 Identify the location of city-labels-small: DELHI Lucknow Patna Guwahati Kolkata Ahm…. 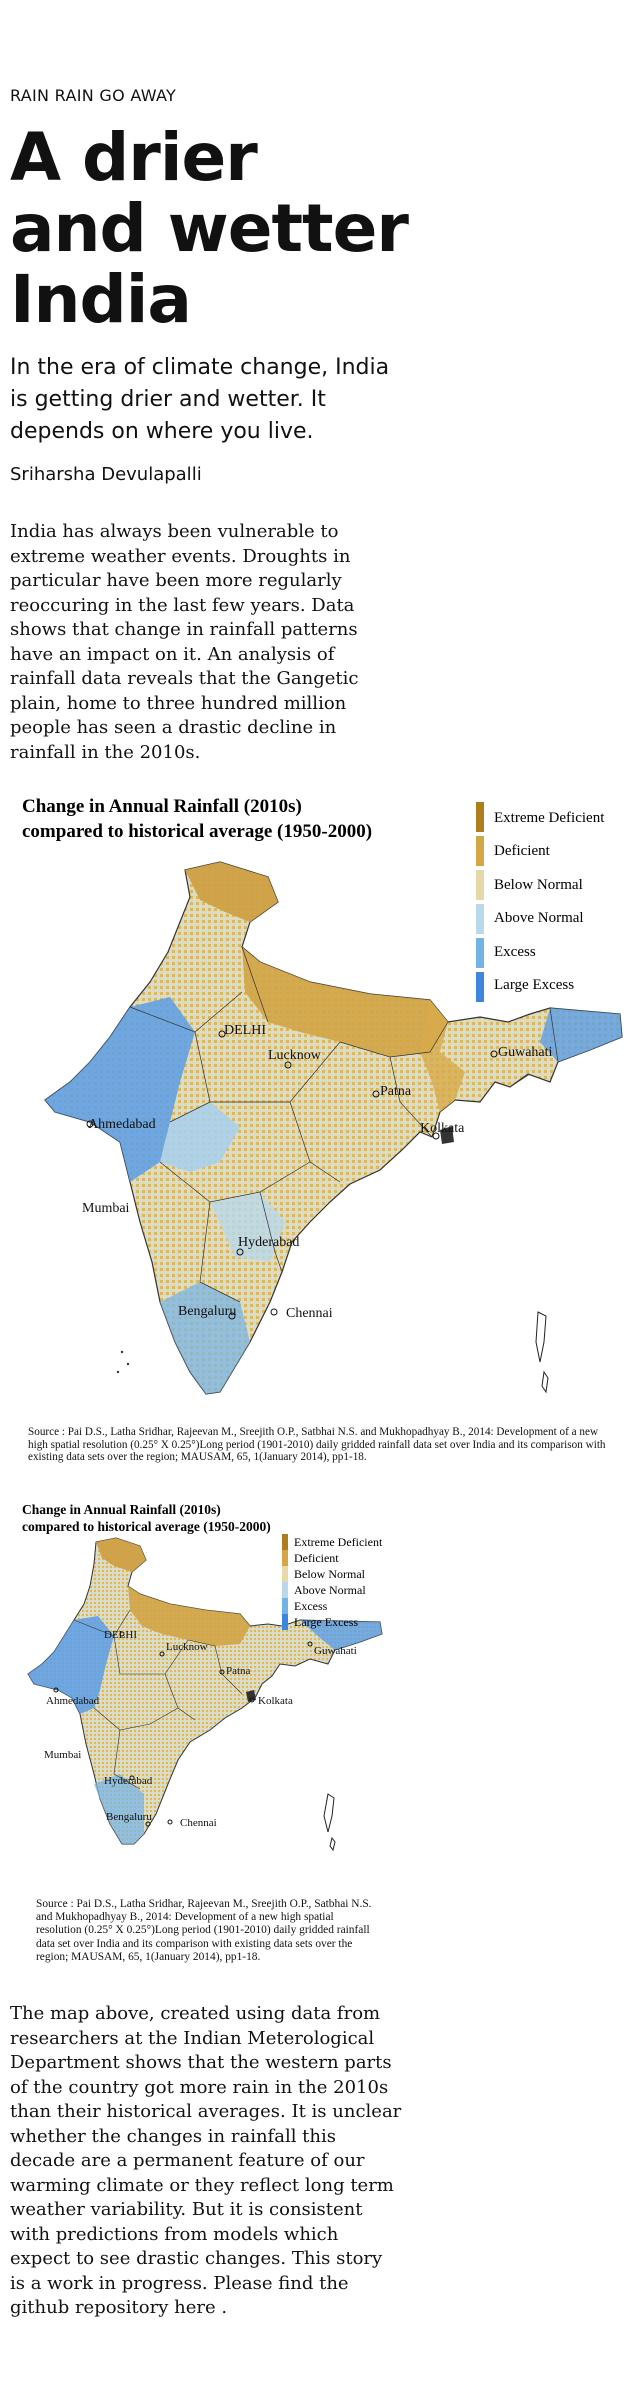
(200, 1729).